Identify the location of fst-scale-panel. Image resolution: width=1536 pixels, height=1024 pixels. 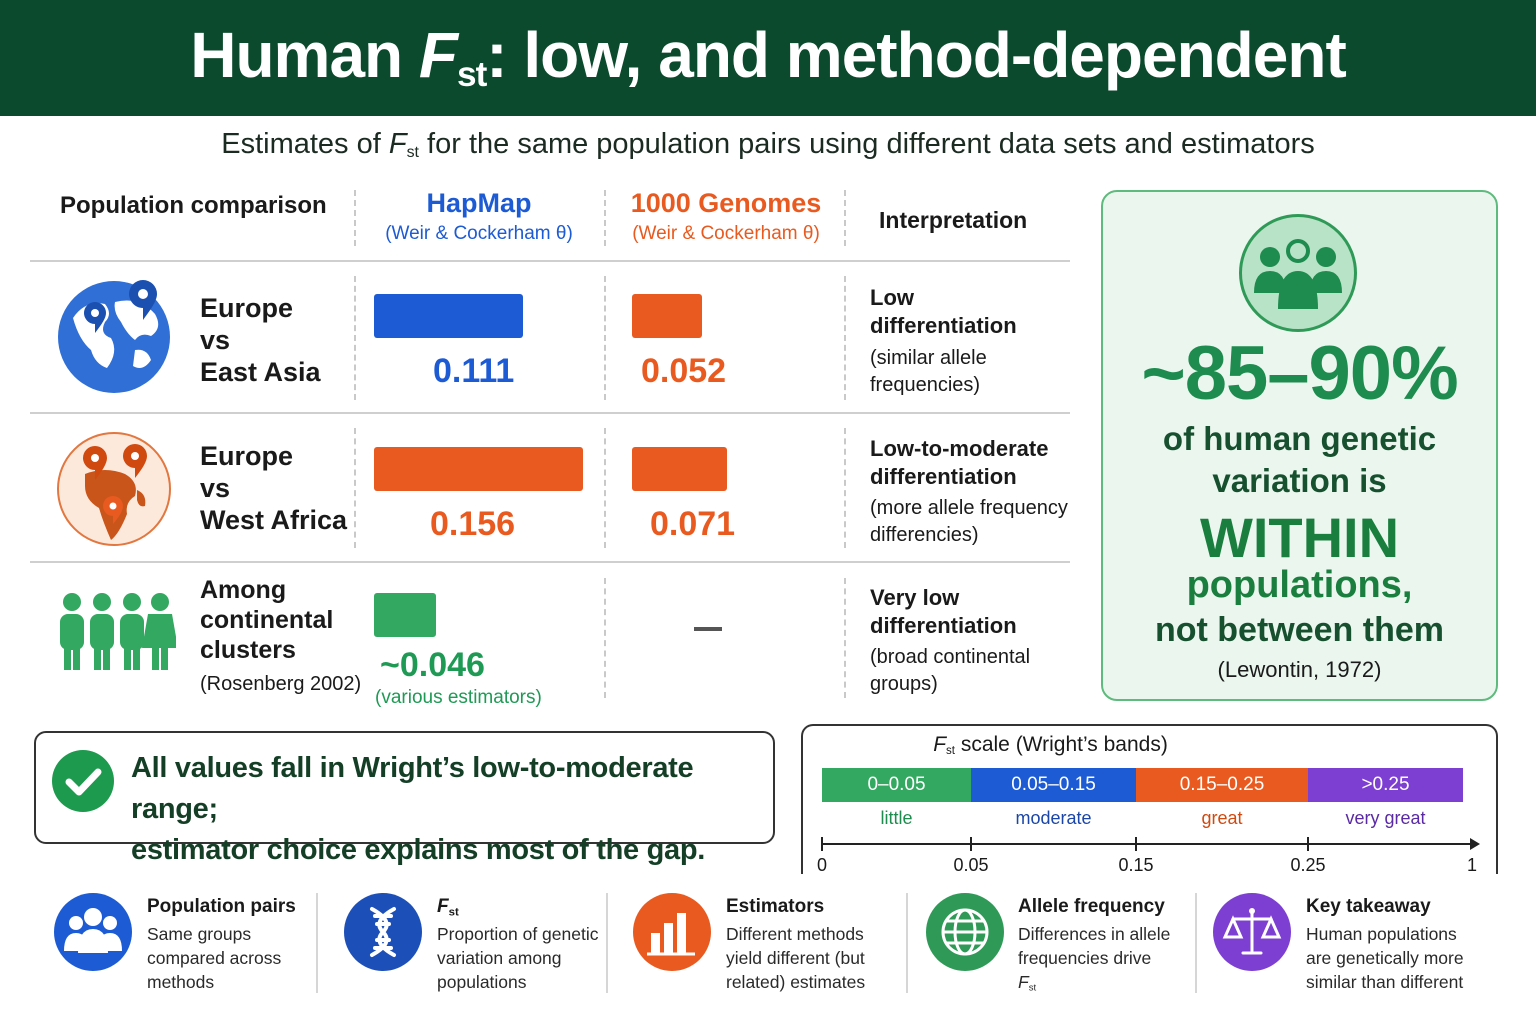
(1149, 799).